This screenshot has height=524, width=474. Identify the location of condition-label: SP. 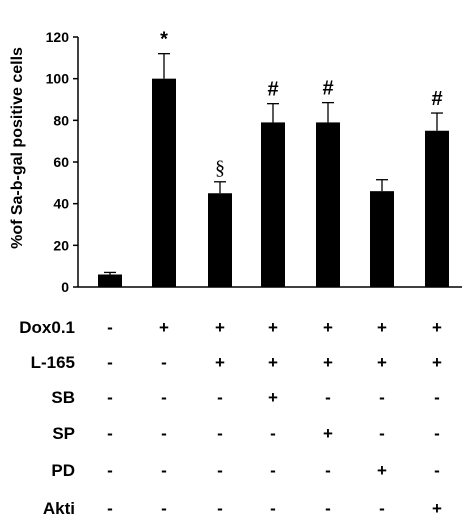
(63, 433).